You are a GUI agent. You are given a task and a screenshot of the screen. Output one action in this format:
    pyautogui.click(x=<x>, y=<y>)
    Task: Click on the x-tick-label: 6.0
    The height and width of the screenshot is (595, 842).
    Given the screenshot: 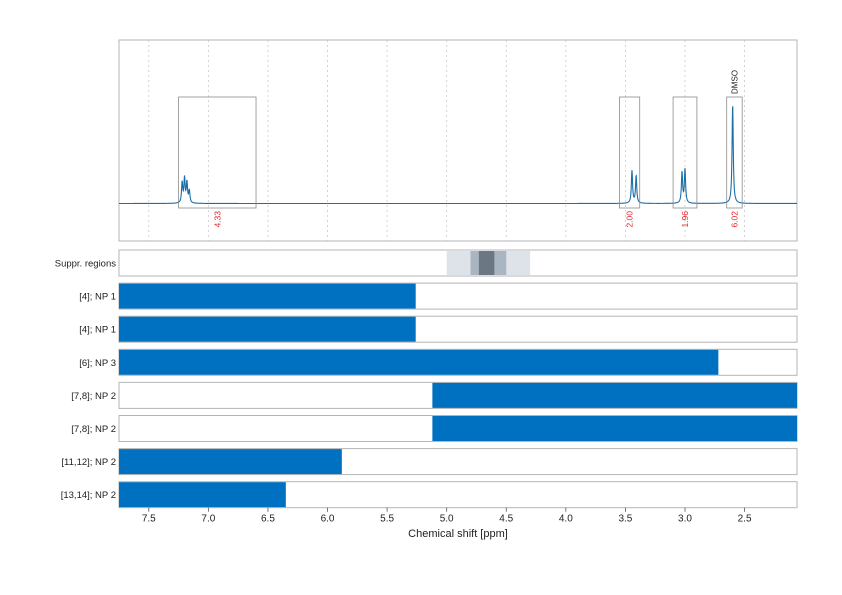 What is the action you would take?
    pyautogui.click(x=328, y=519)
    